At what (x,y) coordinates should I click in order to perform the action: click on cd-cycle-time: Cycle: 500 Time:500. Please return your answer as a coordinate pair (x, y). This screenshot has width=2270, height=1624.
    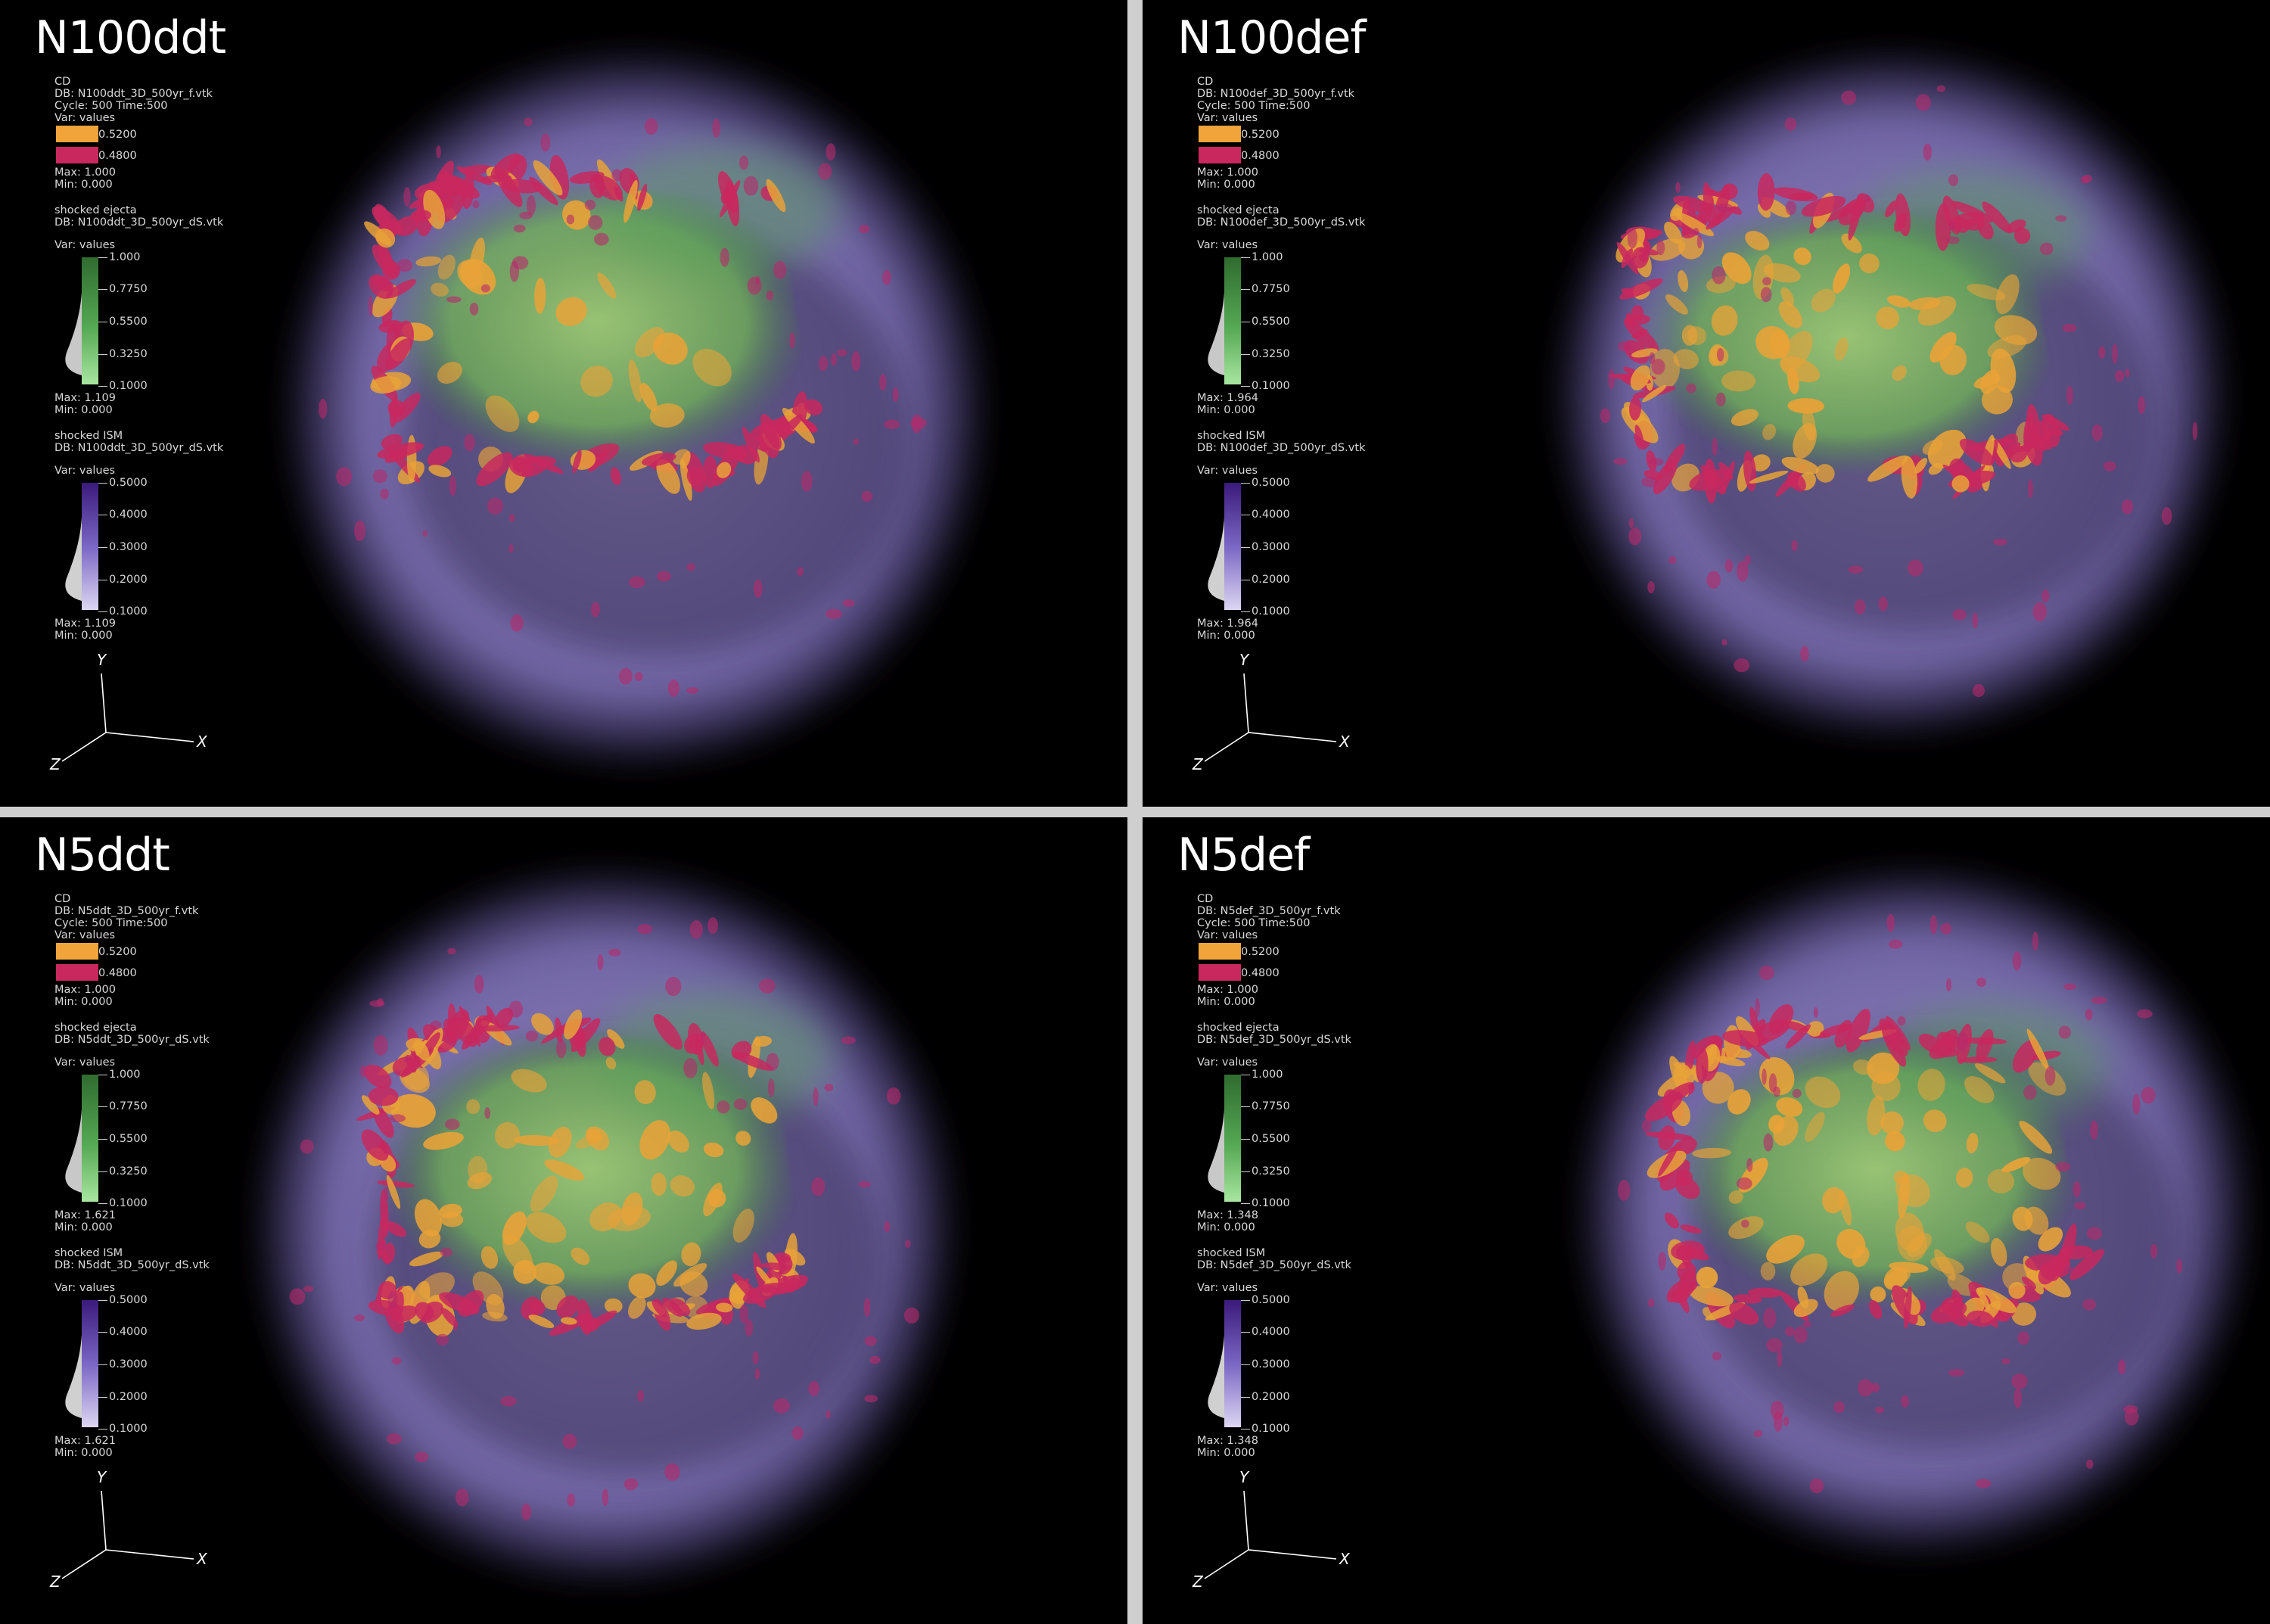
    Looking at the image, I should click on (1254, 106).